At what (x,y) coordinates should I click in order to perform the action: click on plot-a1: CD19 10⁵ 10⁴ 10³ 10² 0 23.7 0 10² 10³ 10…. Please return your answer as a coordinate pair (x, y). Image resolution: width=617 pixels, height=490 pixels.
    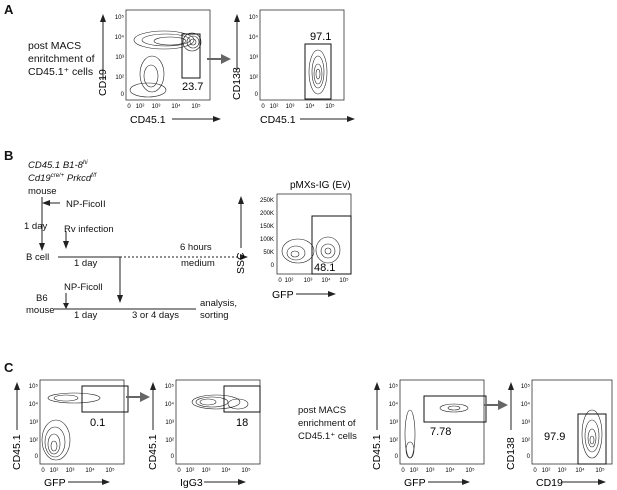
    Looking at the image, I should click on (159, 67).